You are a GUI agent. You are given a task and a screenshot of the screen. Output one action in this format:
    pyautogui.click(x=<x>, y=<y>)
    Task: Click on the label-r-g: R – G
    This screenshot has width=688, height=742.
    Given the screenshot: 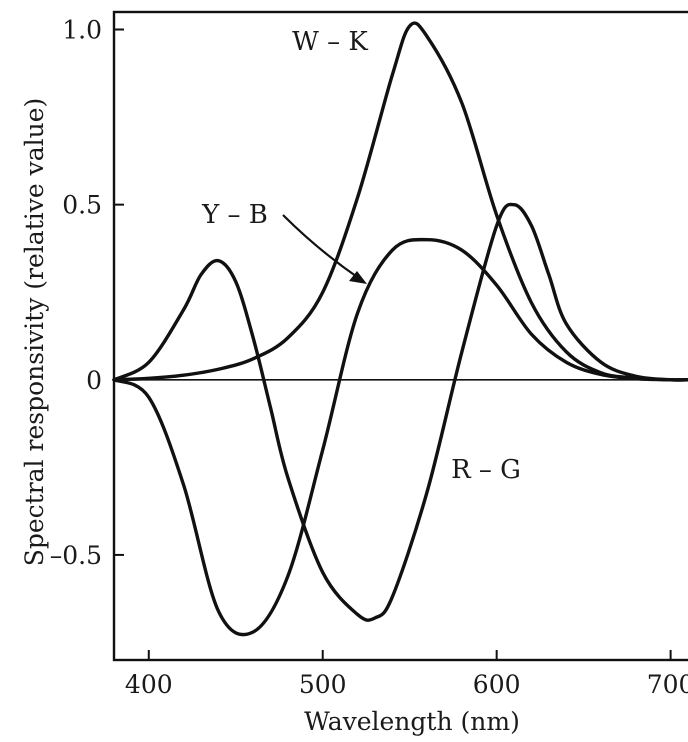 What is the action you would take?
    pyautogui.click(x=486, y=470)
    